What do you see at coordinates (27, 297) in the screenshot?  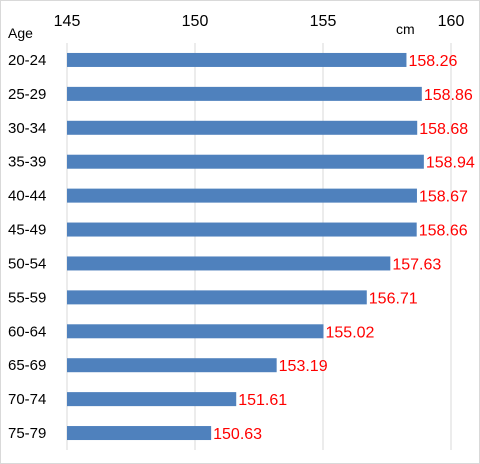 I see `category-label: 55-59` at bounding box center [27, 297].